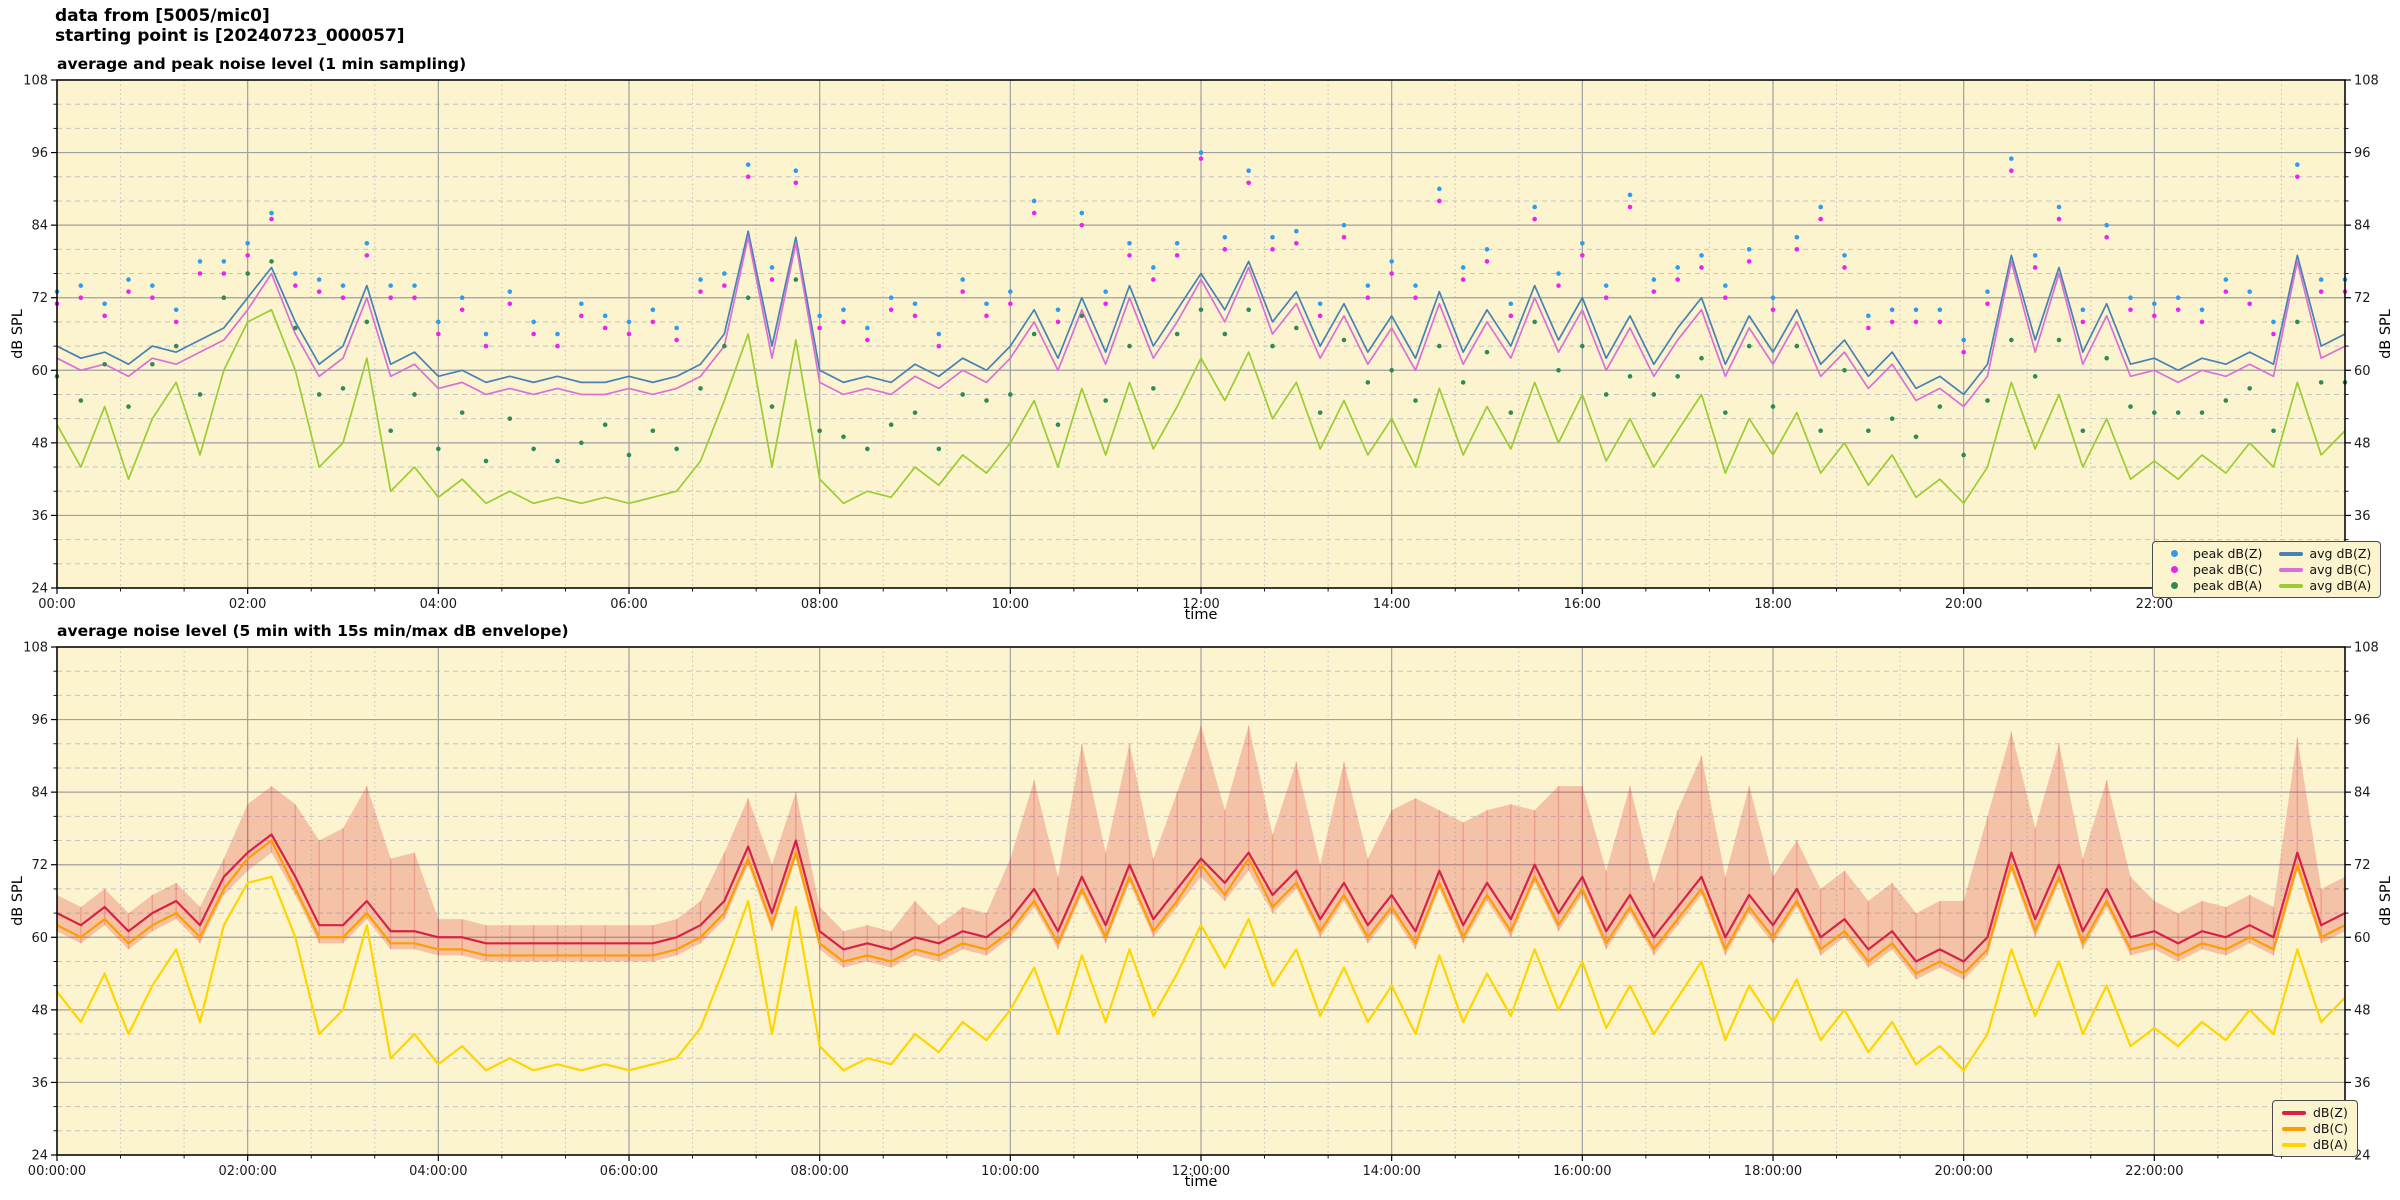  I want to click on series-line-dB(C), so click(1201, 907).